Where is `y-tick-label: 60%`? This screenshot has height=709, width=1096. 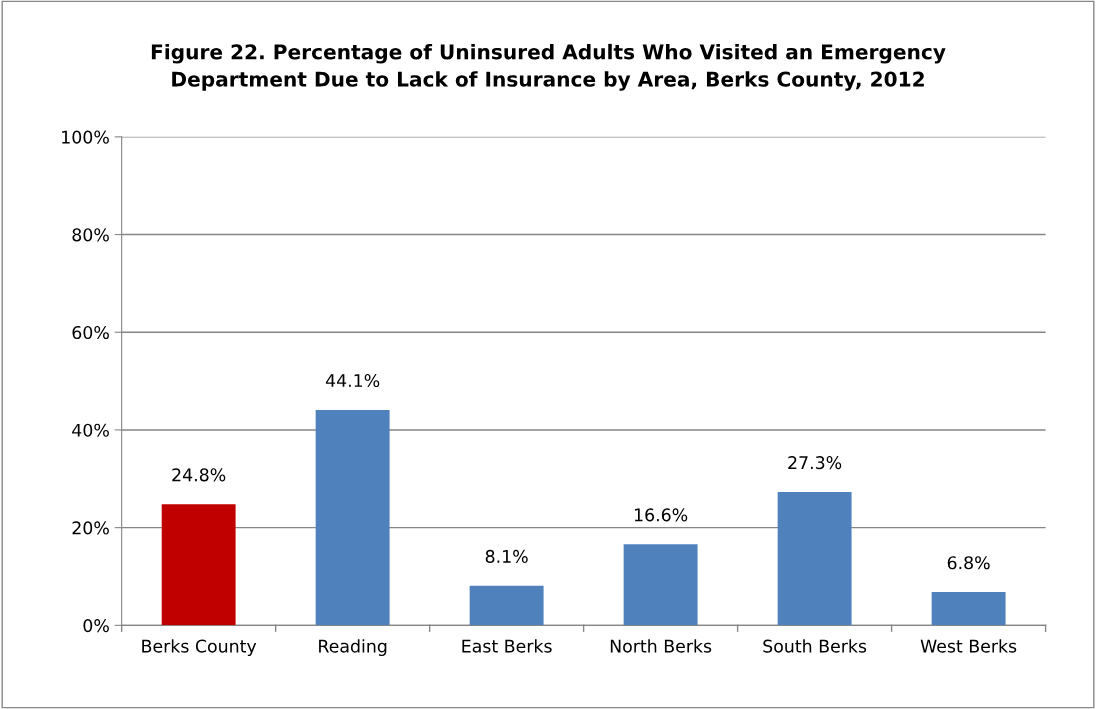 y-tick-label: 60% is located at coordinates (90, 332).